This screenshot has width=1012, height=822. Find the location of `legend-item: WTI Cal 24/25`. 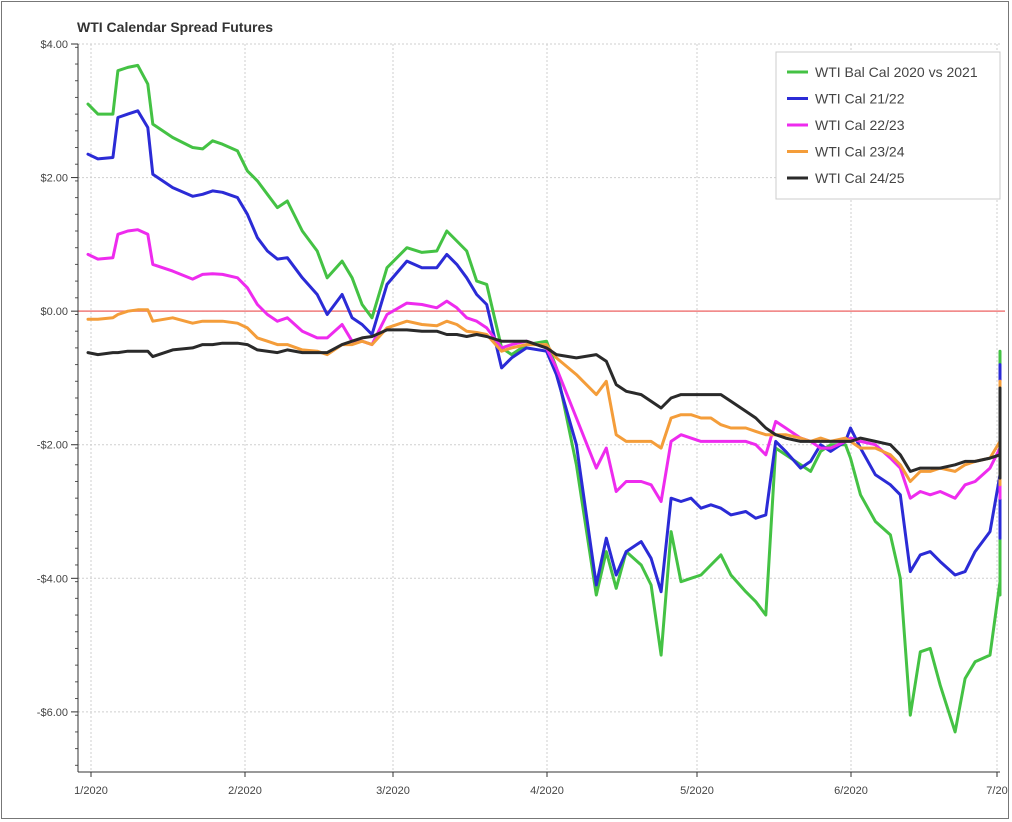

legend-item: WTI Cal 24/25 is located at coordinates (846, 178).